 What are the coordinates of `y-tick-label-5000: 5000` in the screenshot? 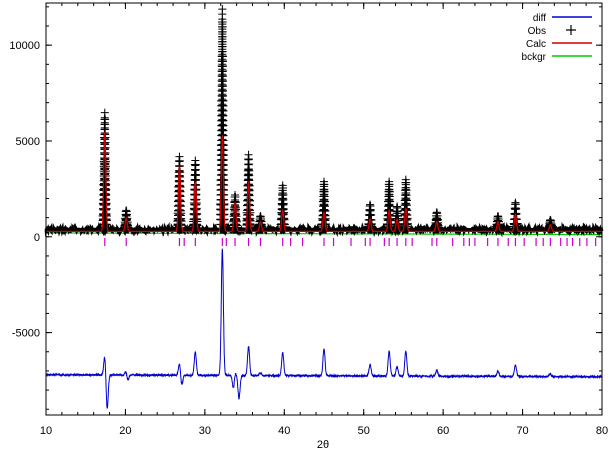 It's located at (28, 142).